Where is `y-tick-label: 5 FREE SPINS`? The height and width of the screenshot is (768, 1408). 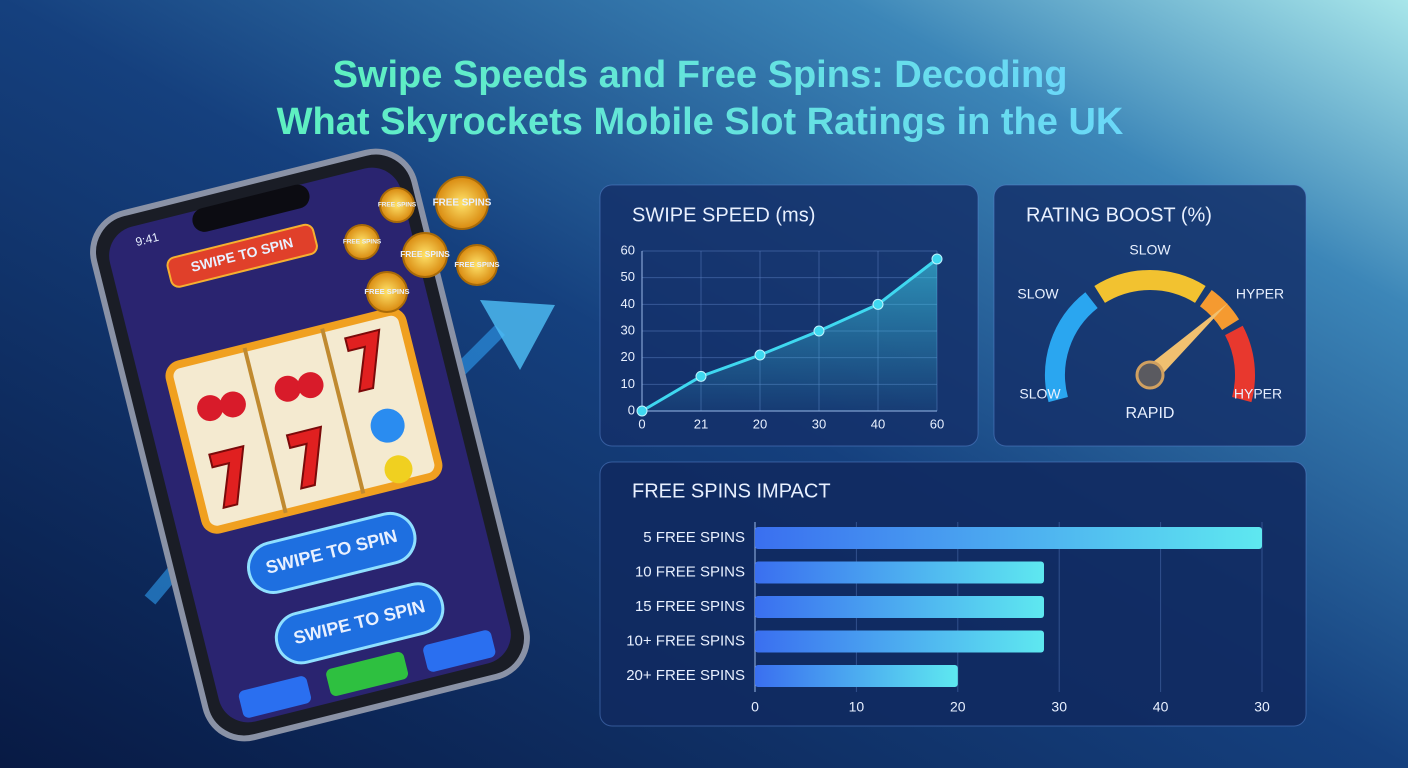
y-tick-label: 5 FREE SPINS is located at coordinates (694, 537).